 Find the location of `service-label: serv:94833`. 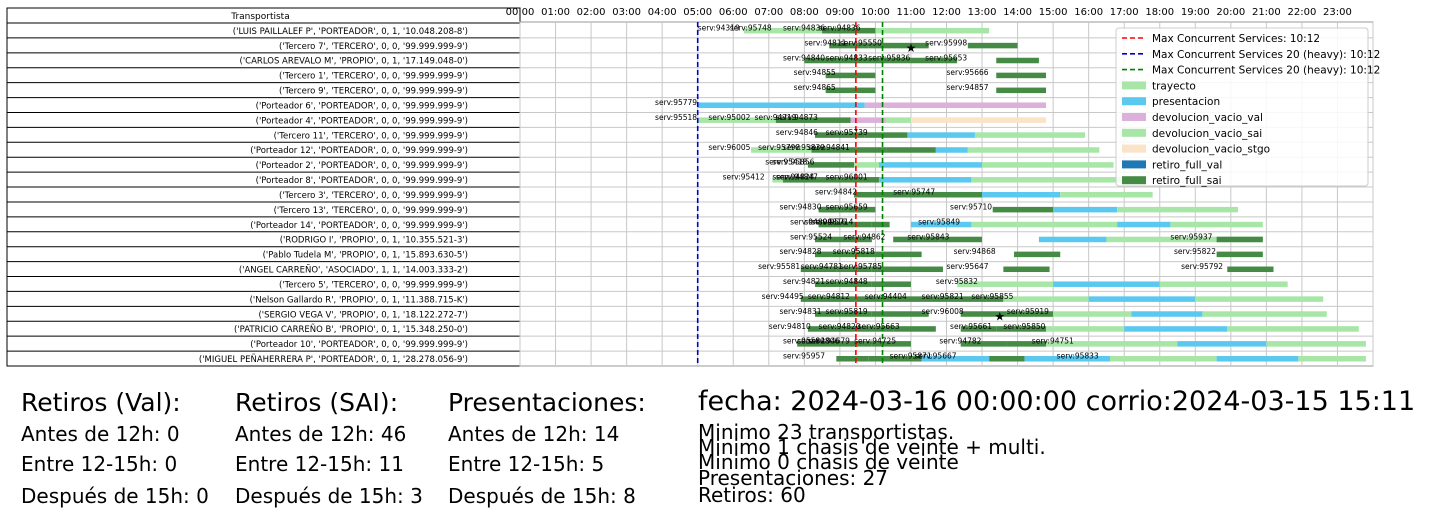

service-label: serv:94833 is located at coordinates (847, 57).